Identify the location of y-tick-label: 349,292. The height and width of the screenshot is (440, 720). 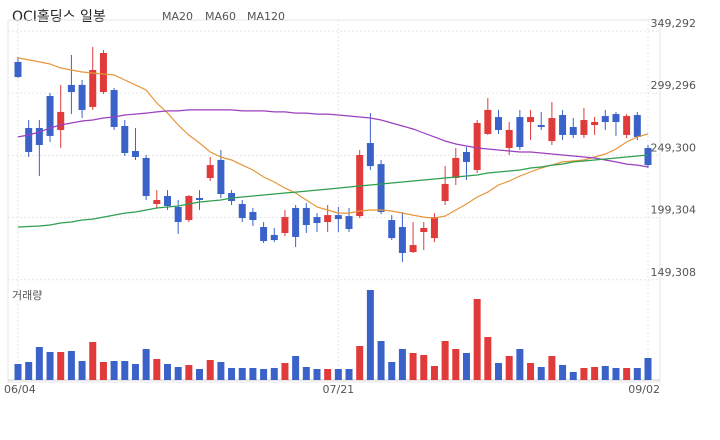
(674, 23).